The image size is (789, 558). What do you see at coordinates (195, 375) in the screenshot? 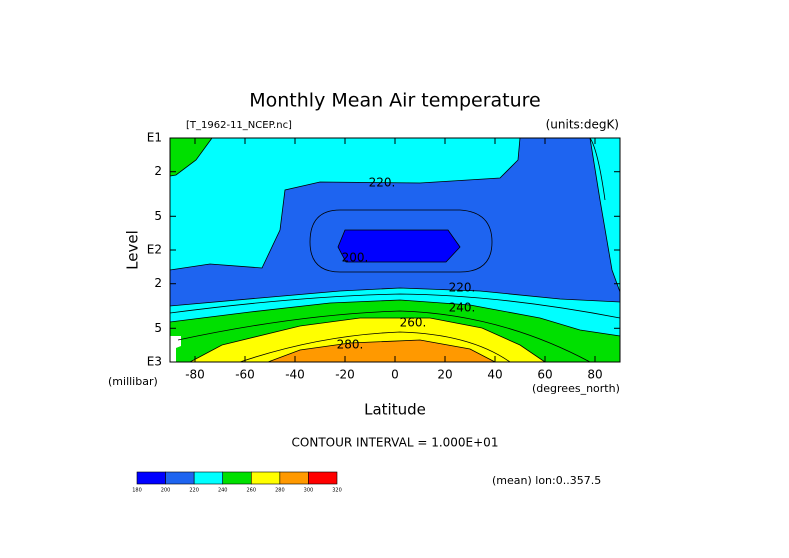
I see `x-tick-label: -80` at bounding box center [195, 375].